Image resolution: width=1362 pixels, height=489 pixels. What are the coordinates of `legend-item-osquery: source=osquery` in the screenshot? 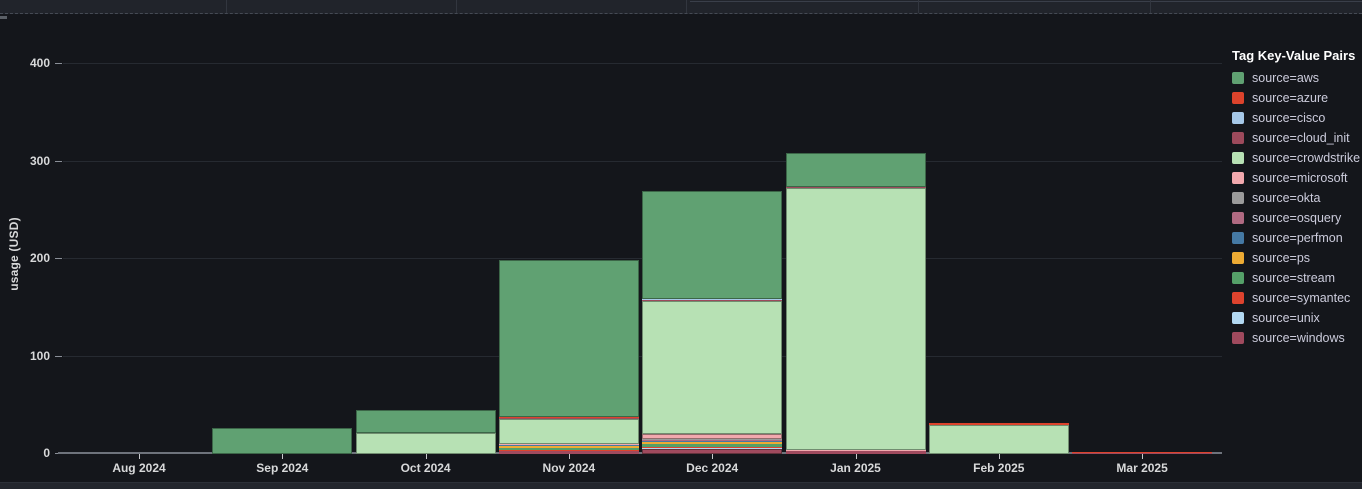 It's located at (1296, 218).